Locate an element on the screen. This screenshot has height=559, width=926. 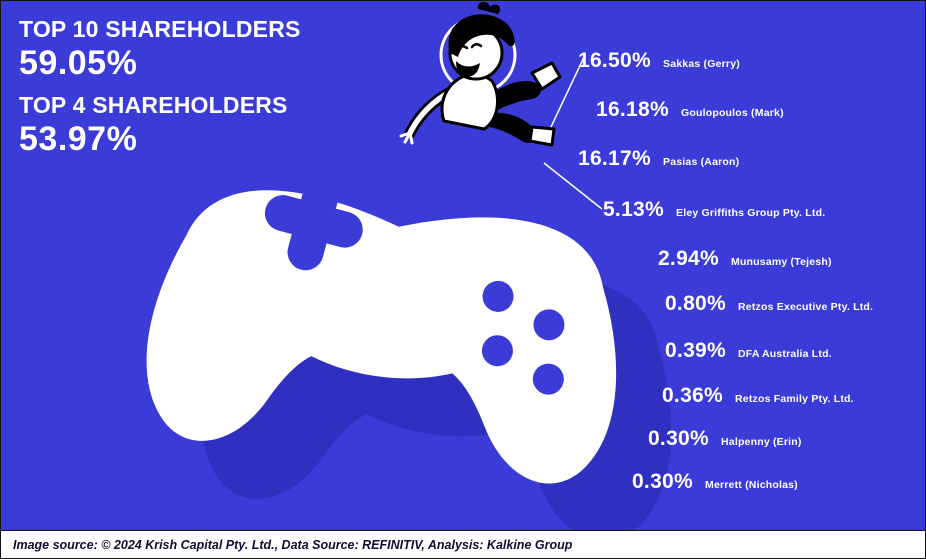
shareholder-name: Sakkas (Gerry) is located at coordinates (701, 64).